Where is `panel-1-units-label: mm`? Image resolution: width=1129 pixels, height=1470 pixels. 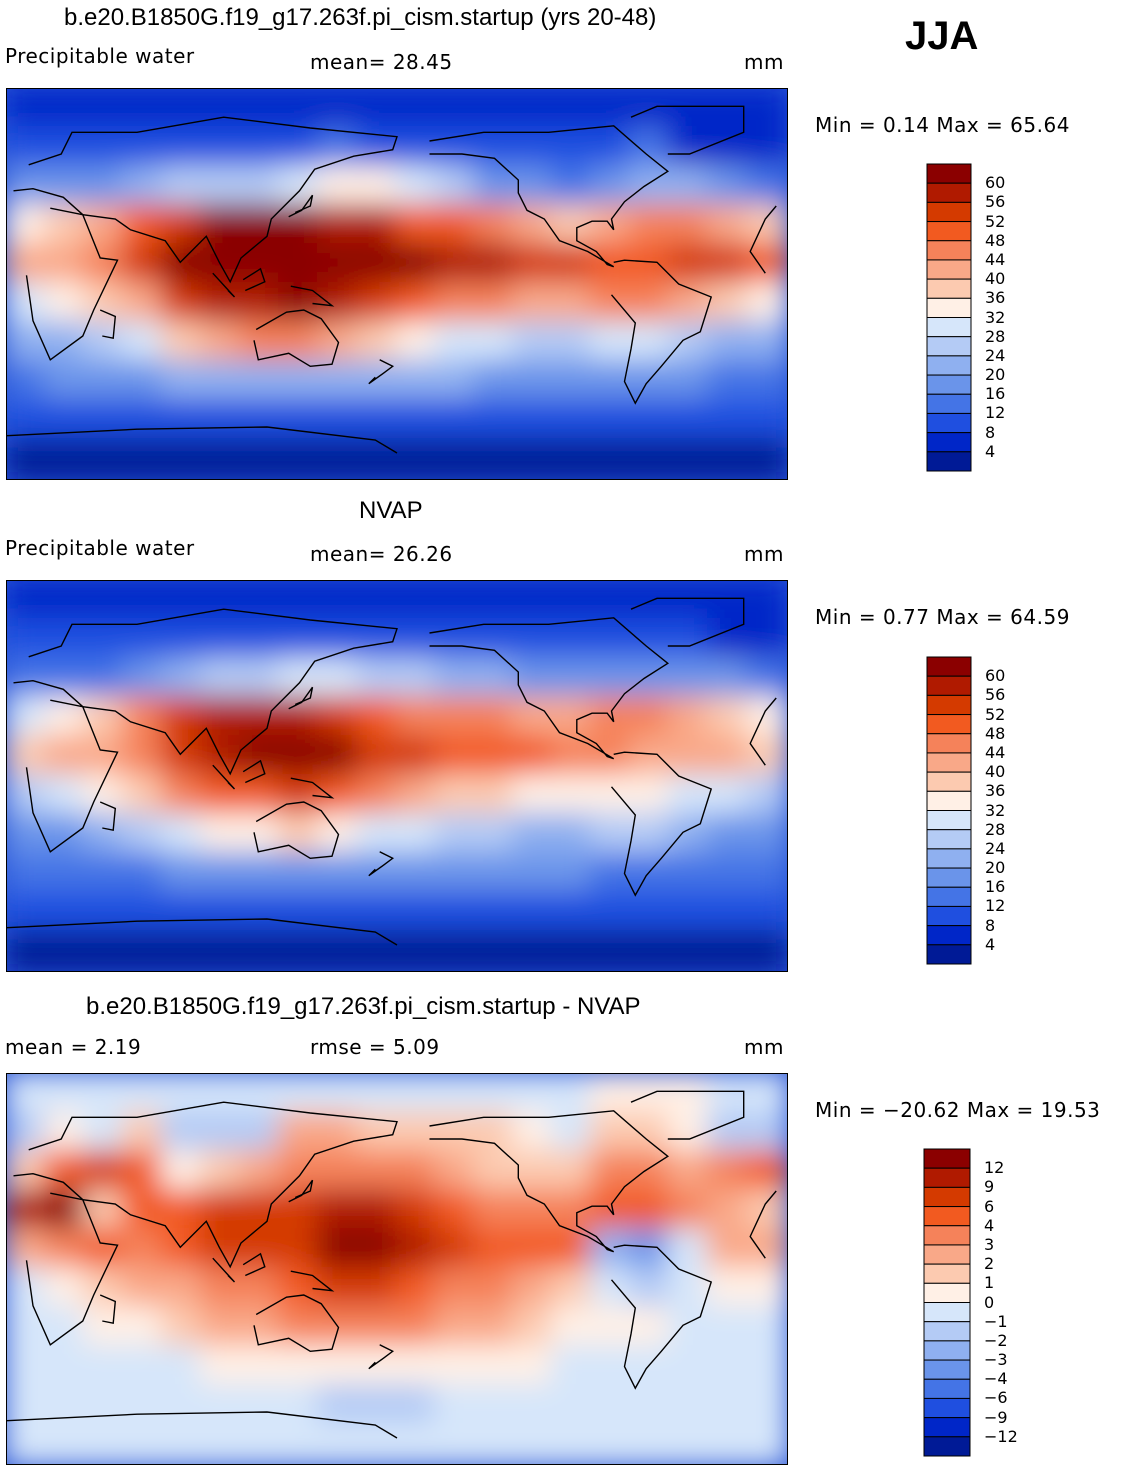 panel-1-units-label: mm is located at coordinates (764, 62).